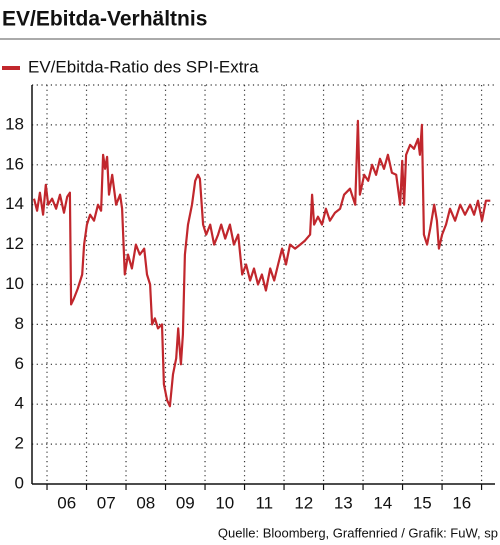 The width and height of the screenshot is (500, 545). Describe the element at coordinates (14, 243) in the screenshot. I see `y-tick-label: 12` at that location.